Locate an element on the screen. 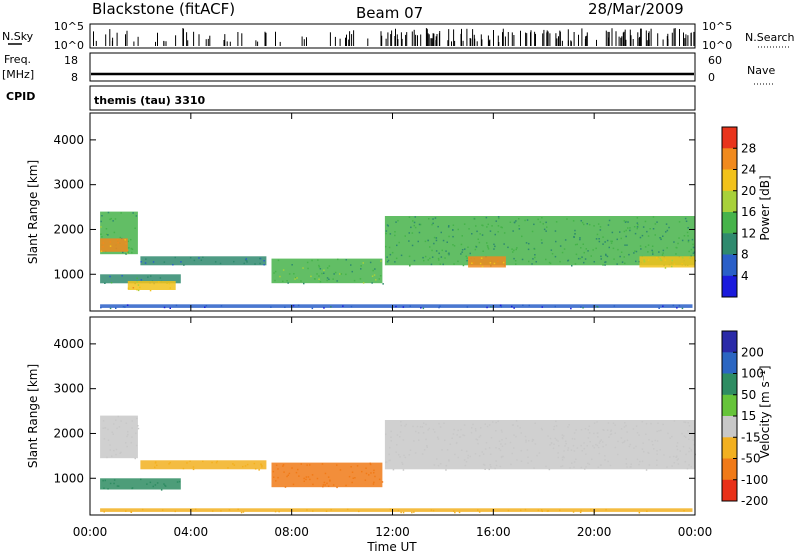 This screenshot has height=554, width=800. noise-panel is located at coordinates (392, 36).